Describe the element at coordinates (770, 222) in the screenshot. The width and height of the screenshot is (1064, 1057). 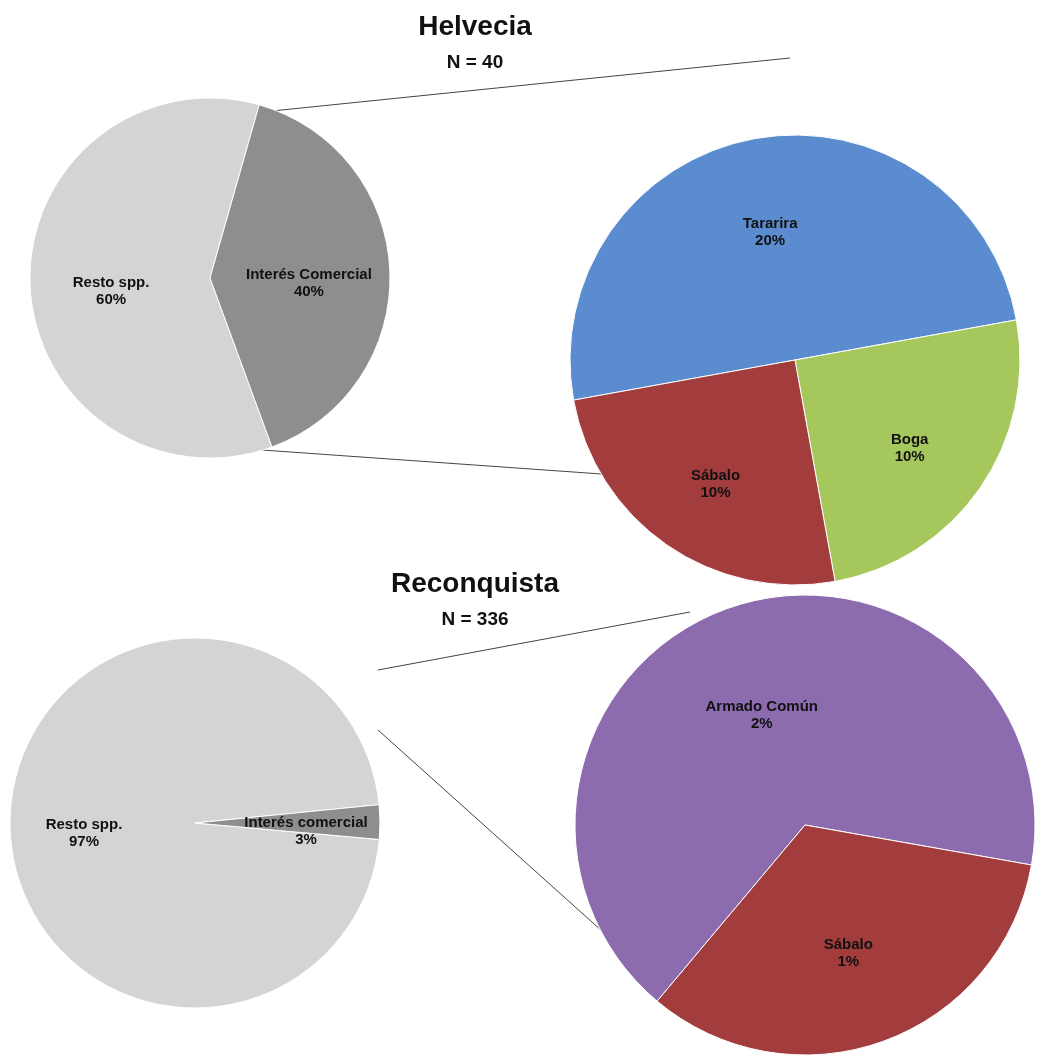
I see `slice-label: Tararira` at that location.